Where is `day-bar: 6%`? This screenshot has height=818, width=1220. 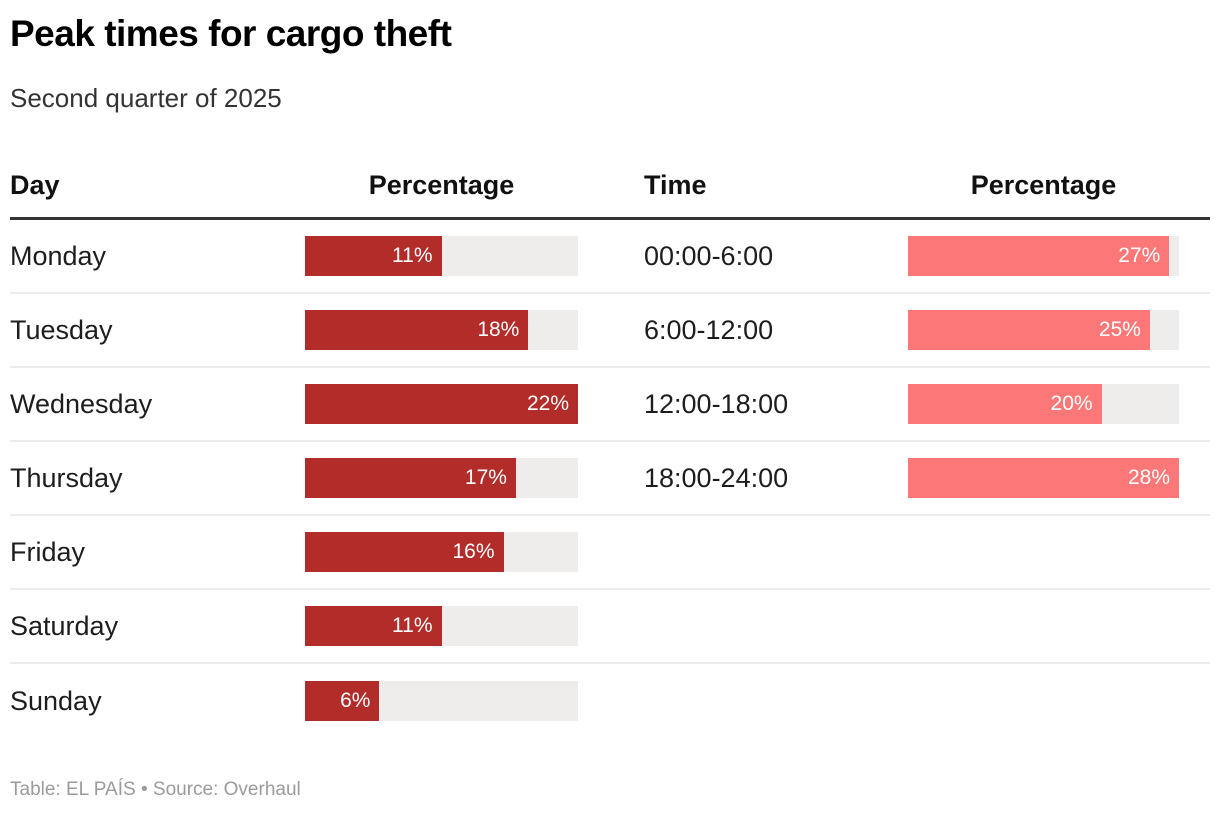
day-bar: 6% is located at coordinates (342, 701).